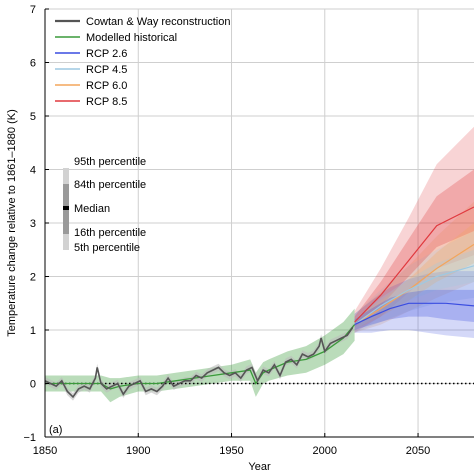 The image size is (474, 474). Describe the element at coordinates (106, 70) in the screenshot. I see `legend-label: RCP 4.5` at that location.